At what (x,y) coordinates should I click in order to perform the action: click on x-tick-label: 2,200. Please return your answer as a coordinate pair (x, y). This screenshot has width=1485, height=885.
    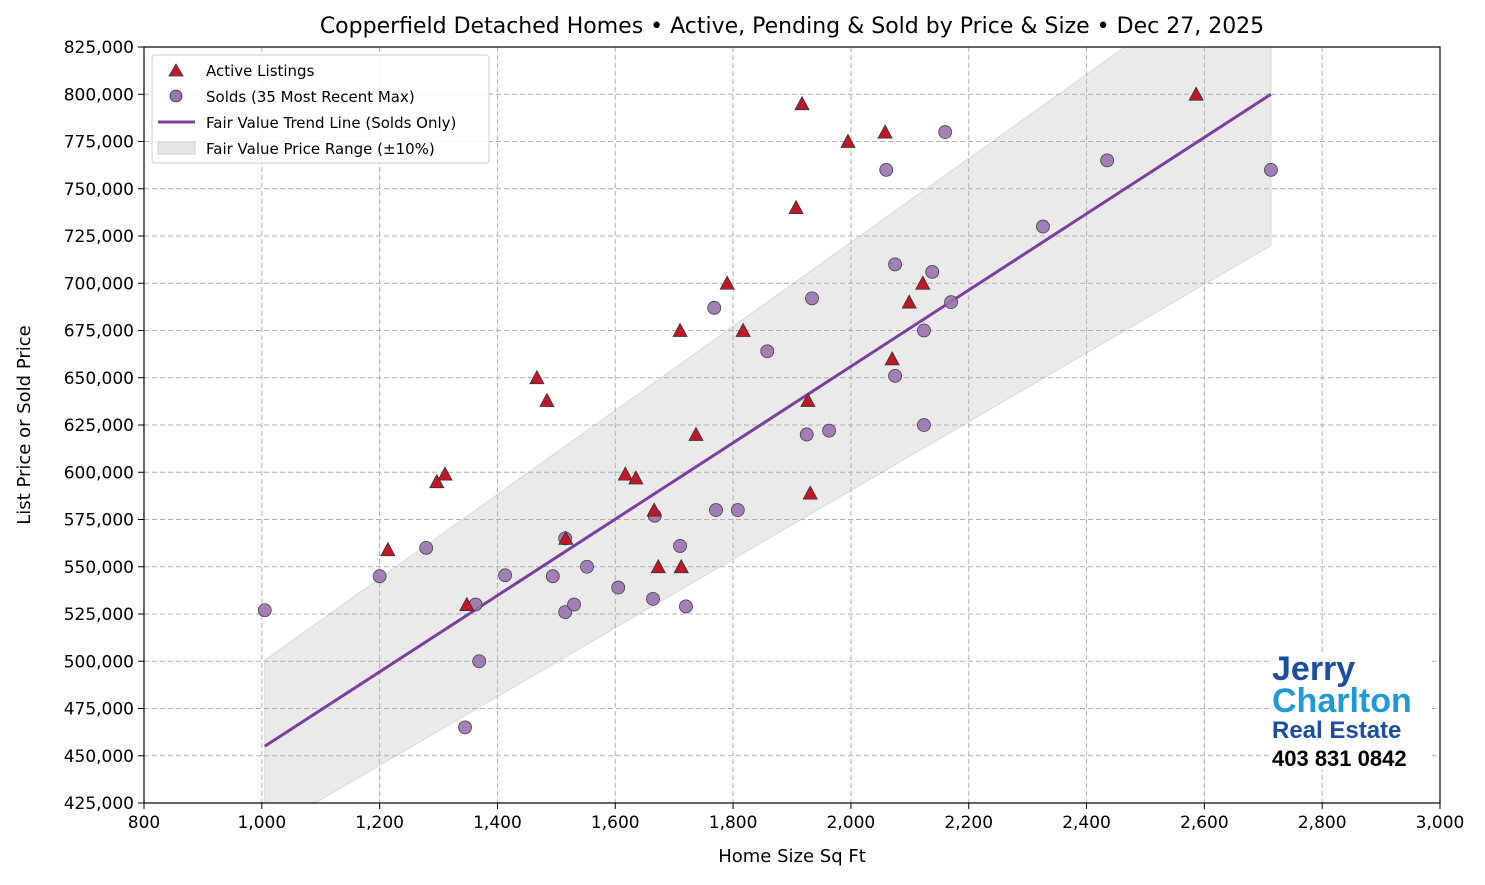
    Looking at the image, I should click on (968, 823).